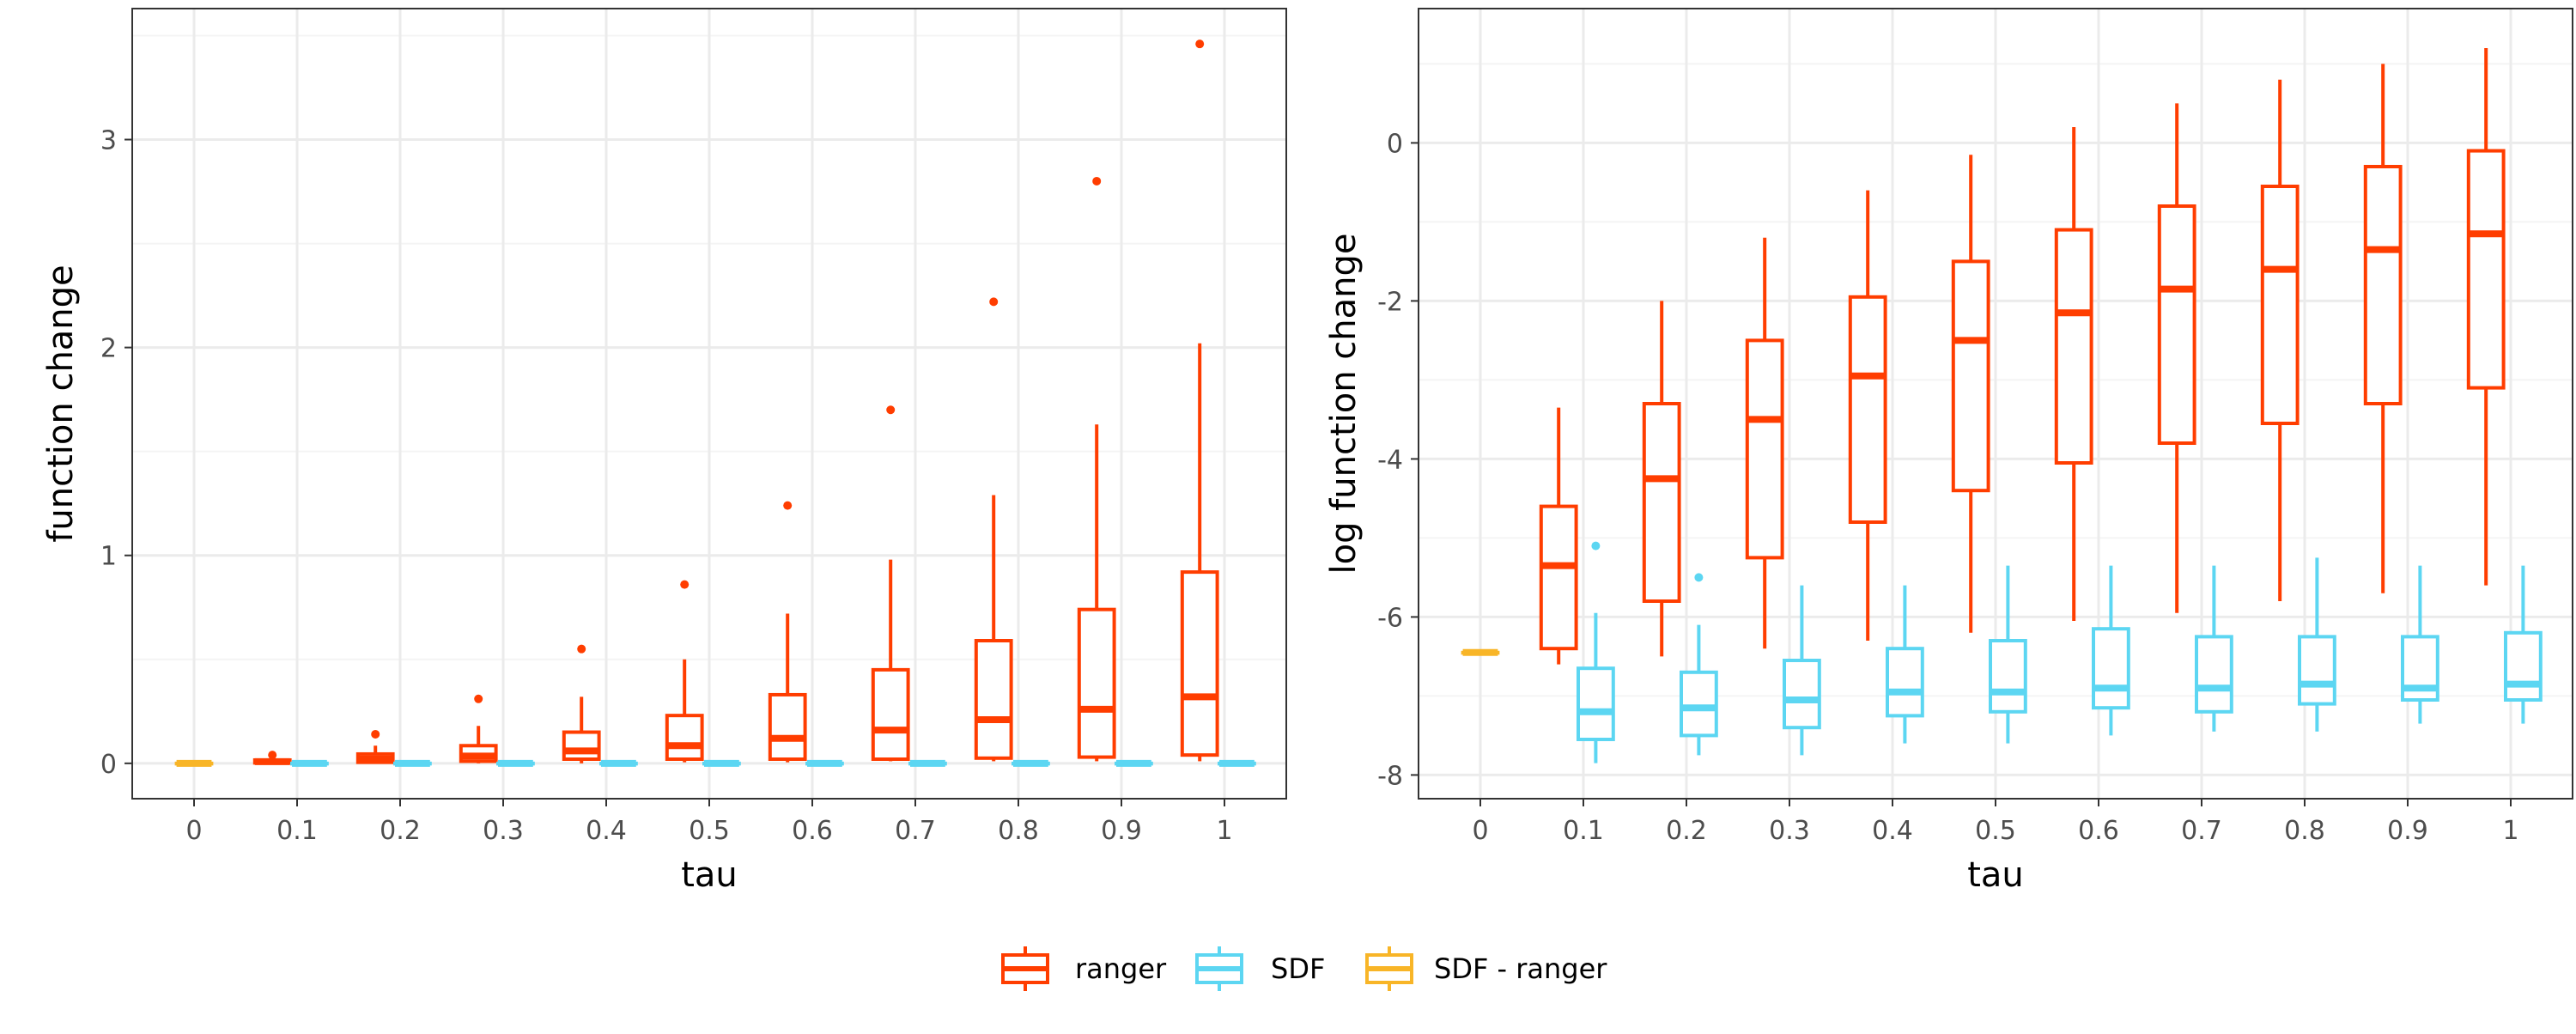 The width and height of the screenshot is (2576, 1034). What do you see at coordinates (61, 403) in the screenshot?
I see `y-axis-label: function change` at bounding box center [61, 403].